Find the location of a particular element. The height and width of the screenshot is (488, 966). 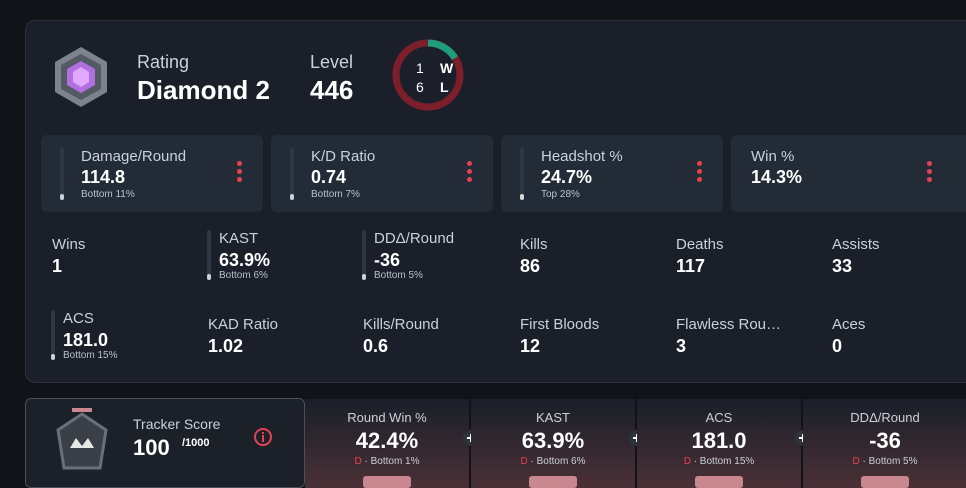

stat-value: 3 is located at coordinates (681, 346).